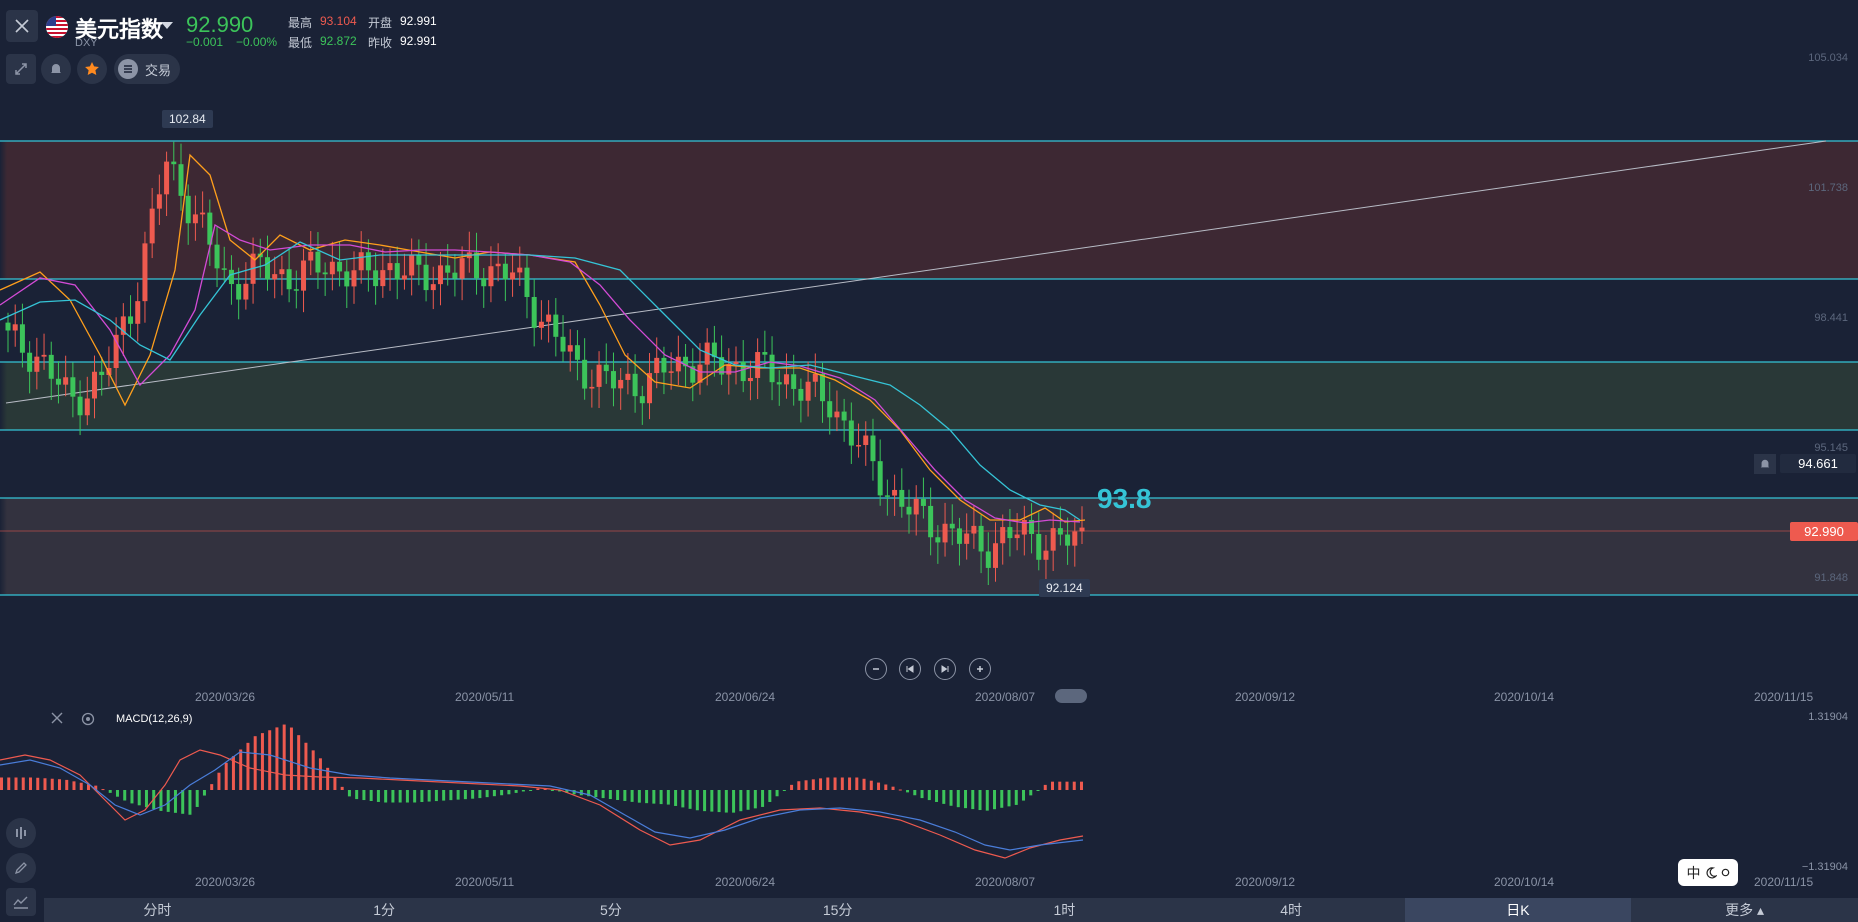 This screenshot has height=922, width=1858. Describe the element at coordinates (1708, 872) in the screenshot. I see `language-toggle: 中` at that location.